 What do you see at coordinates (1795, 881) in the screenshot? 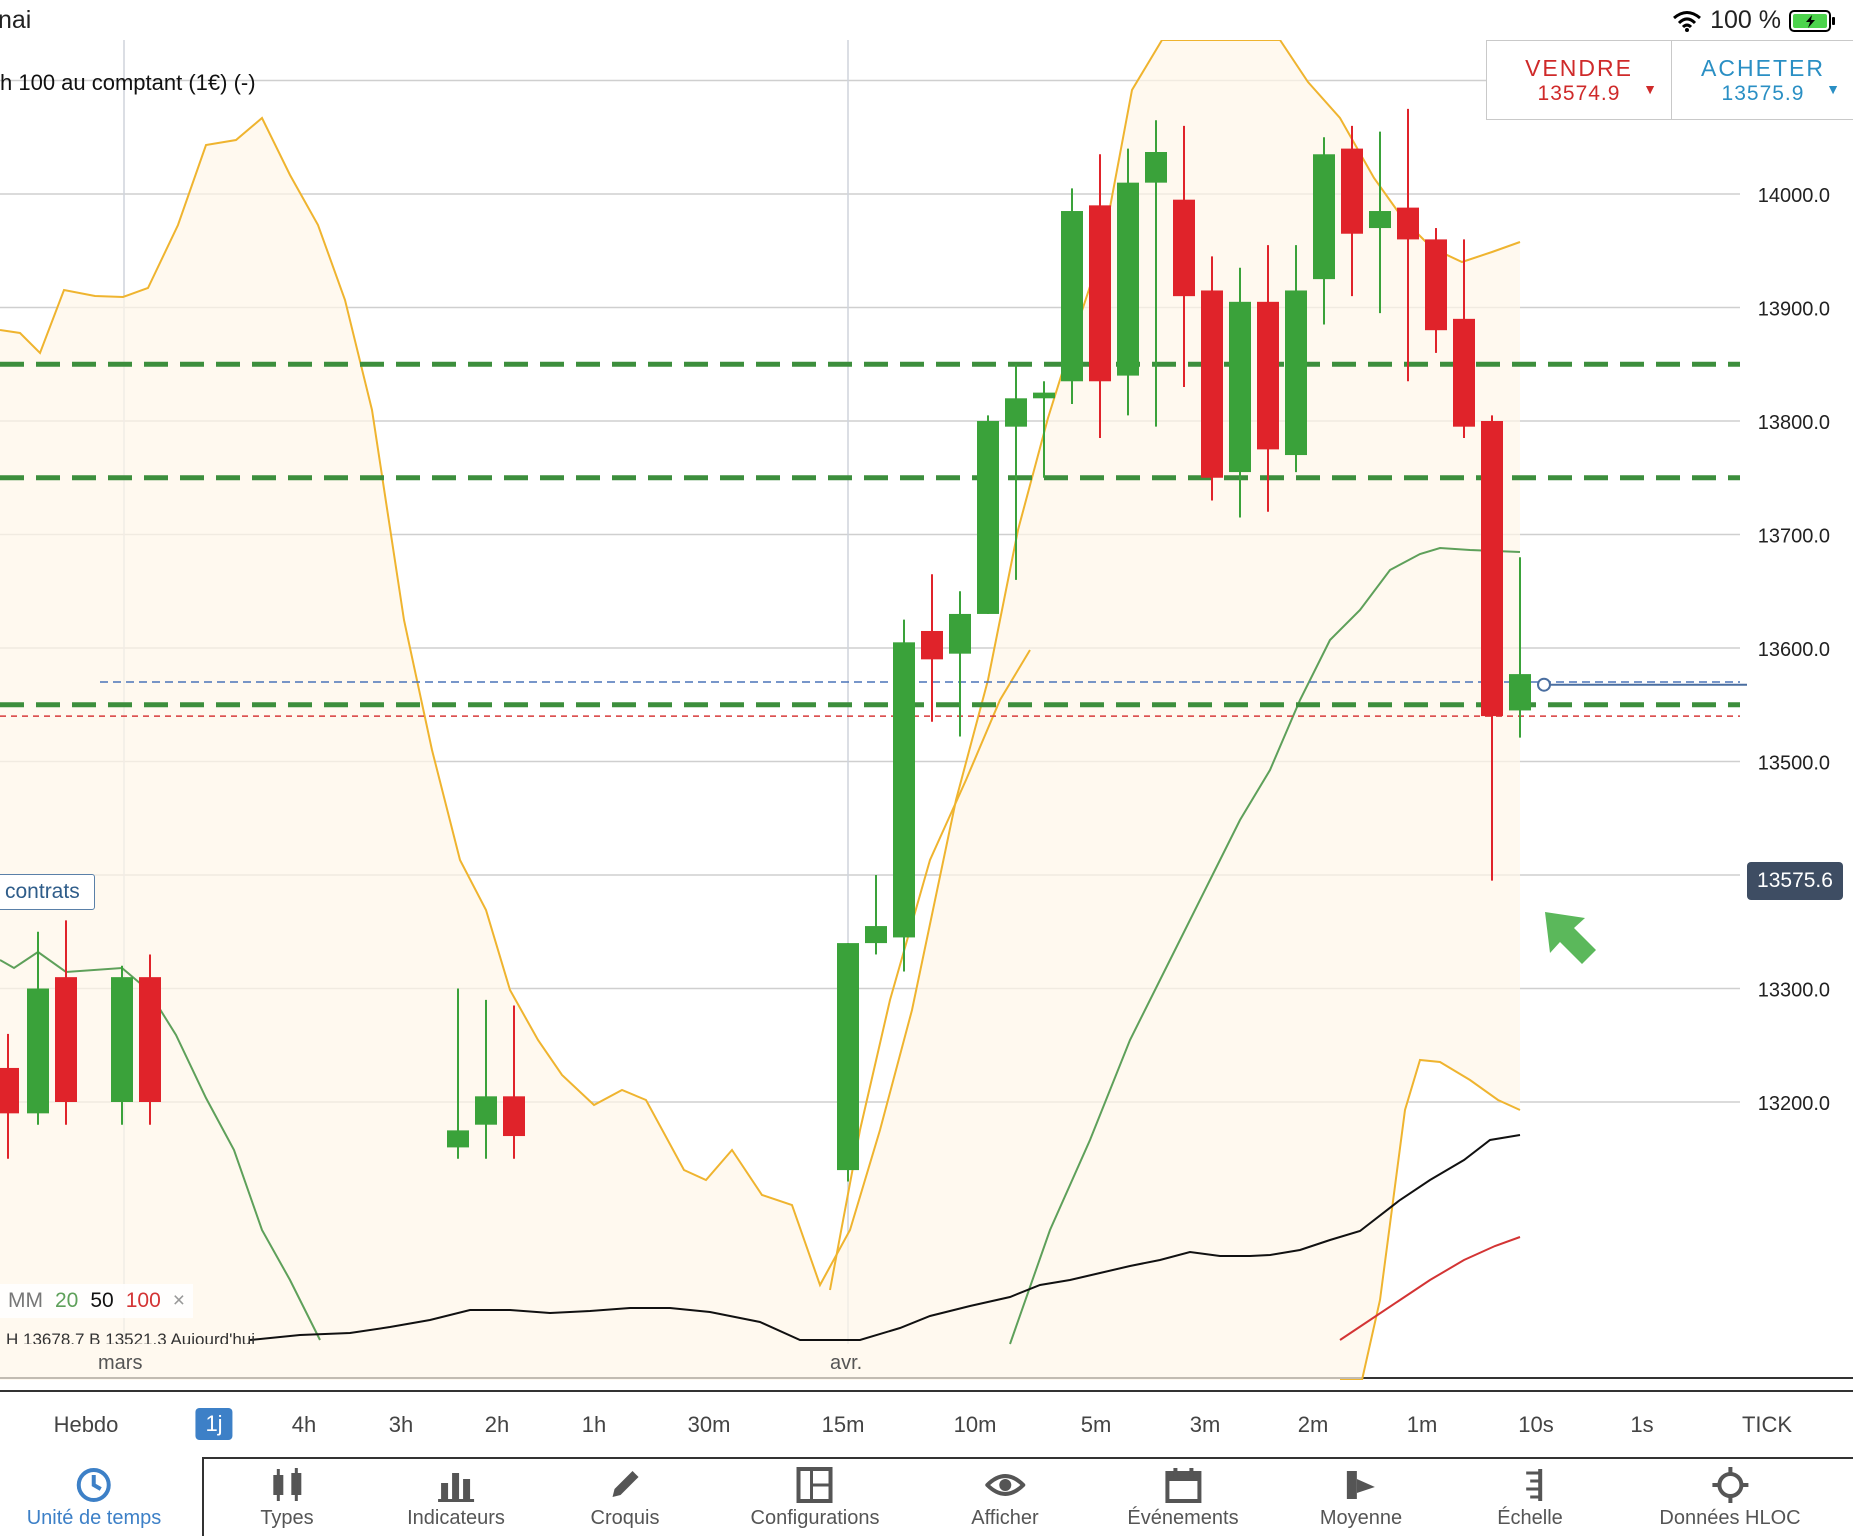
I see `current-price-tag: 13575.6` at bounding box center [1795, 881].